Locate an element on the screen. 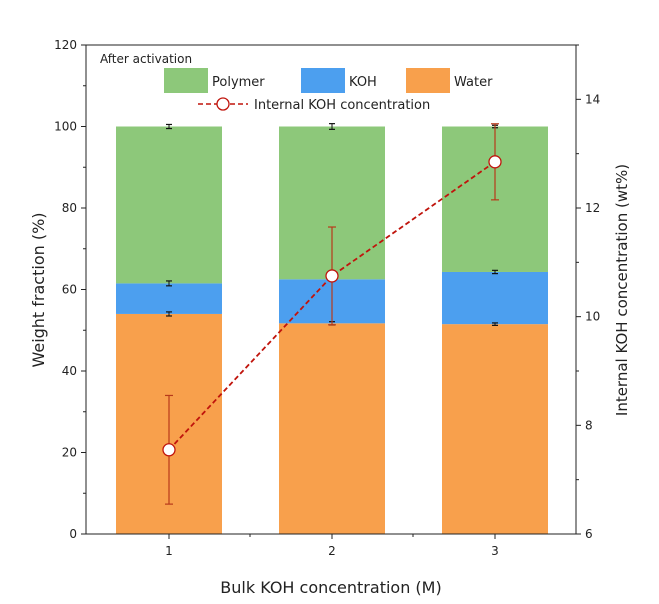 This screenshot has height=604, width=659. x-tick-label-1: 1 is located at coordinates (169, 551).